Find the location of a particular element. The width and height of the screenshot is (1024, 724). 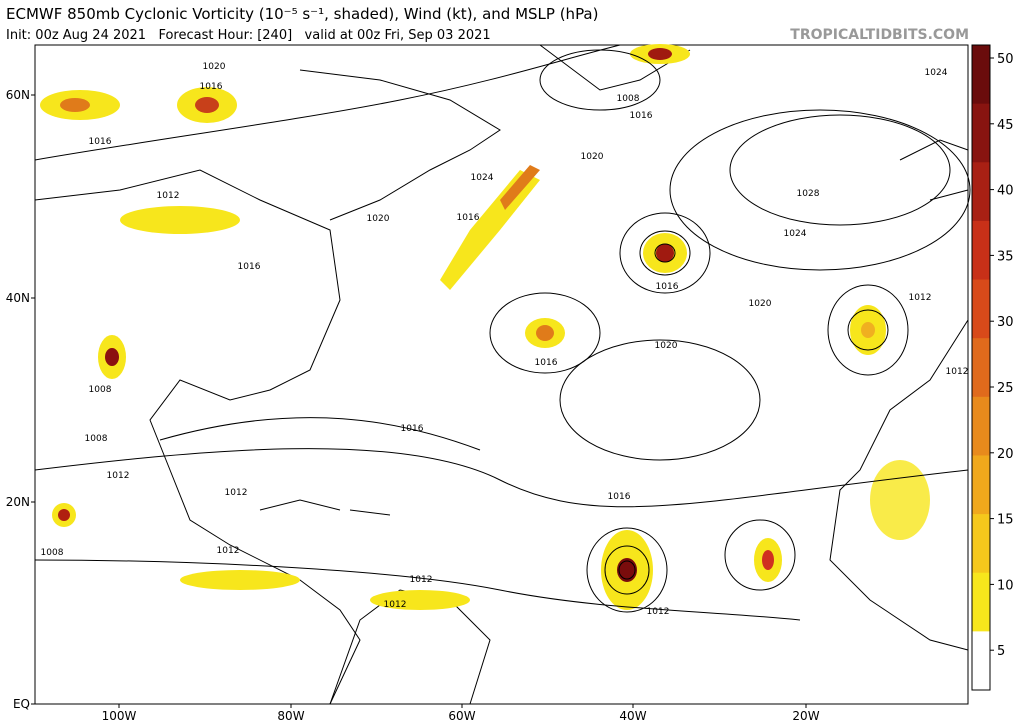

colorbar-label: 20 is located at coordinates (1005, 454).